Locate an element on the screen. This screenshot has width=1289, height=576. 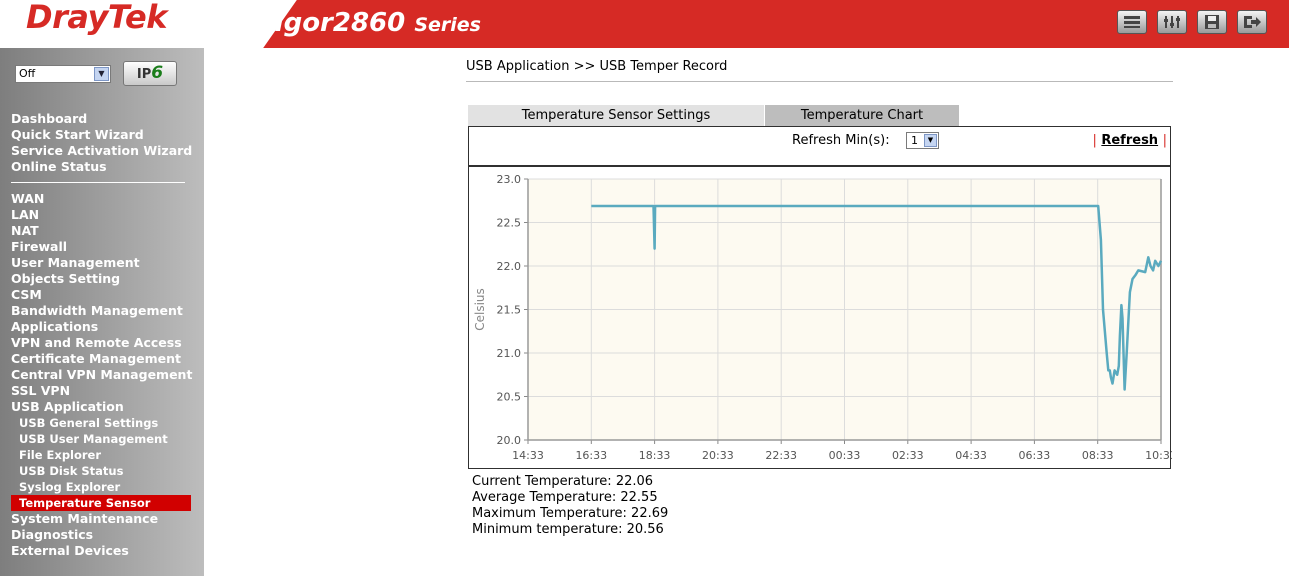
sidebar-item-bandwidth-management: Bandwidth Management is located at coordinates (97, 310).